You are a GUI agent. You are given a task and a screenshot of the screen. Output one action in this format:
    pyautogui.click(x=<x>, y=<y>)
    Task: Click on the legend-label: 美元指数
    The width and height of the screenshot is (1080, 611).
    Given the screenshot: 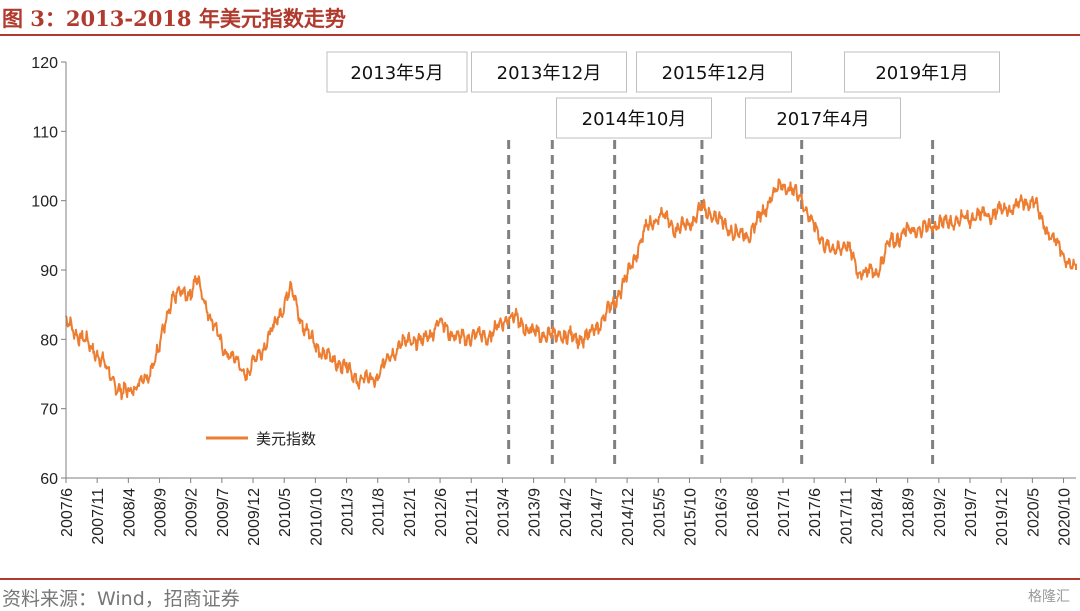 What is the action you would take?
    pyautogui.click(x=286, y=439)
    